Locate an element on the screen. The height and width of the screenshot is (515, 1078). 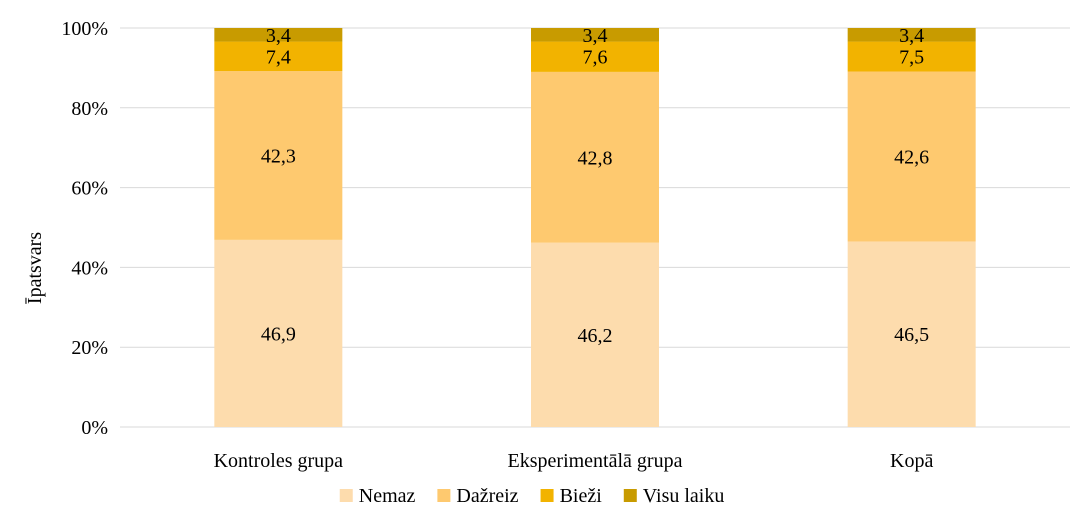
legend: Nemaz Dažreiz Bieži Visu laiku is located at coordinates (532, 496).